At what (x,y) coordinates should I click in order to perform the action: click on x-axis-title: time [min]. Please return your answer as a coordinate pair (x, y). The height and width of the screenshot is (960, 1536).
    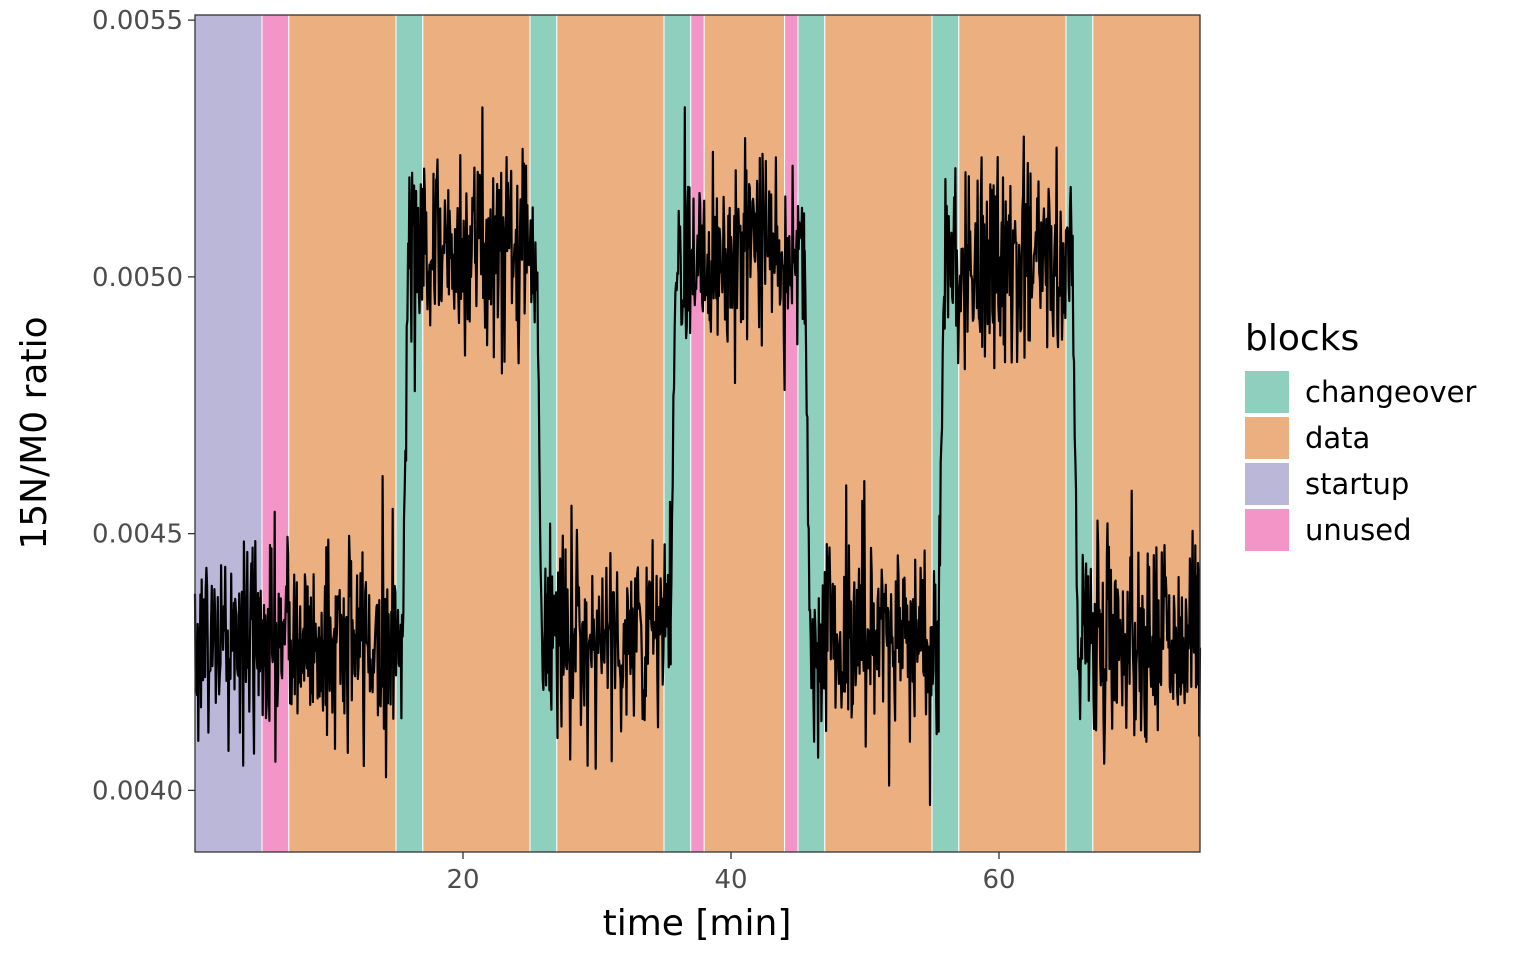
    Looking at the image, I should click on (697, 923).